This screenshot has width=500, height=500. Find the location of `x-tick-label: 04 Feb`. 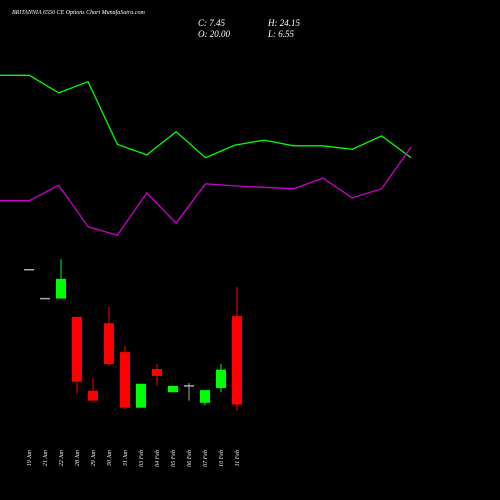

x-tick-label: 04 Feb is located at coordinates (157, 458).